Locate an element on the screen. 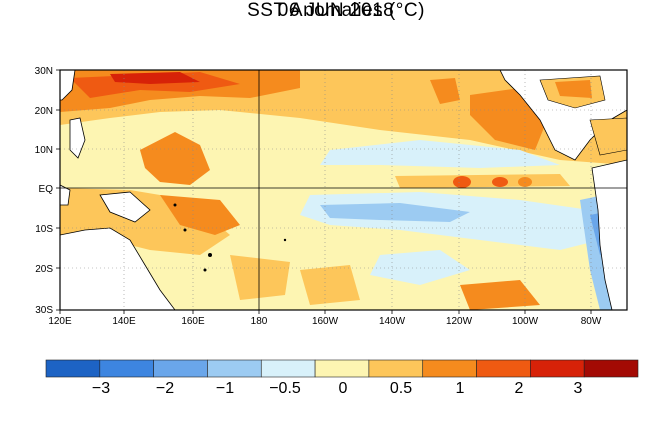 The image size is (672, 433). lon-label: 100W is located at coordinates (525, 321).